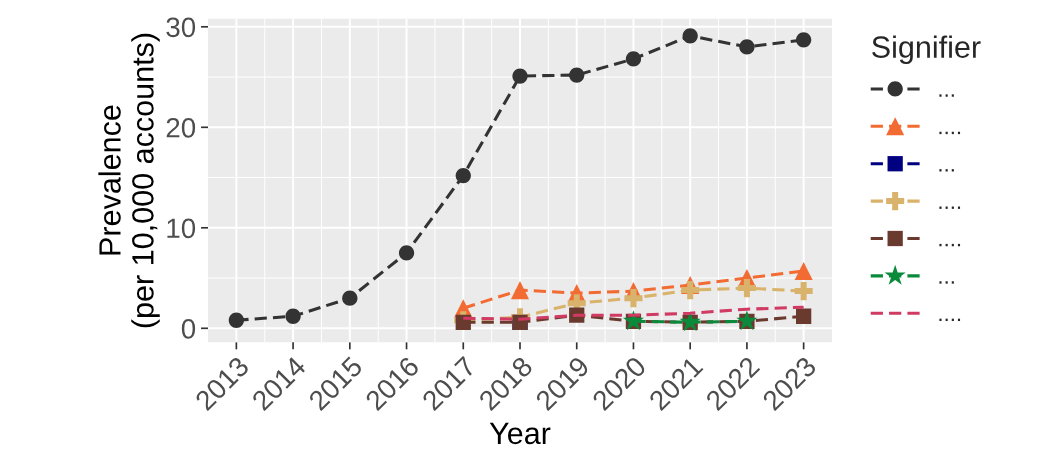 This screenshot has width=1040, height=469. What do you see at coordinates (181, 228) in the screenshot?
I see `y-tick-label: 10` at bounding box center [181, 228].